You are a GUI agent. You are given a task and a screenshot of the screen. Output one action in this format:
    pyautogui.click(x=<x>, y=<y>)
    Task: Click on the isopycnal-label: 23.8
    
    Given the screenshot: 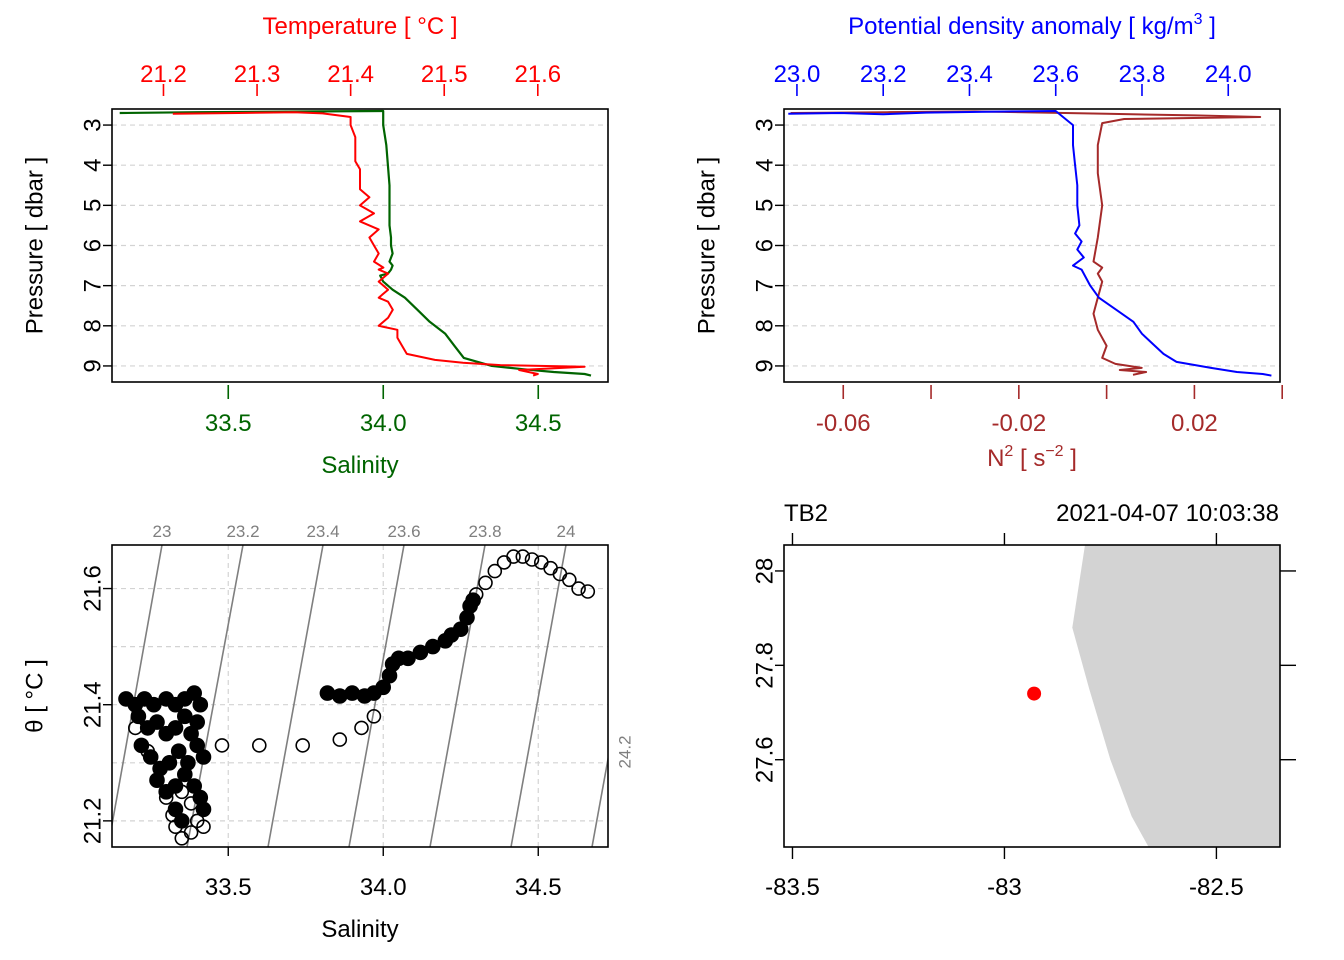 What is the action you would take?
    pyautogui.click(x=484, y=531)
    